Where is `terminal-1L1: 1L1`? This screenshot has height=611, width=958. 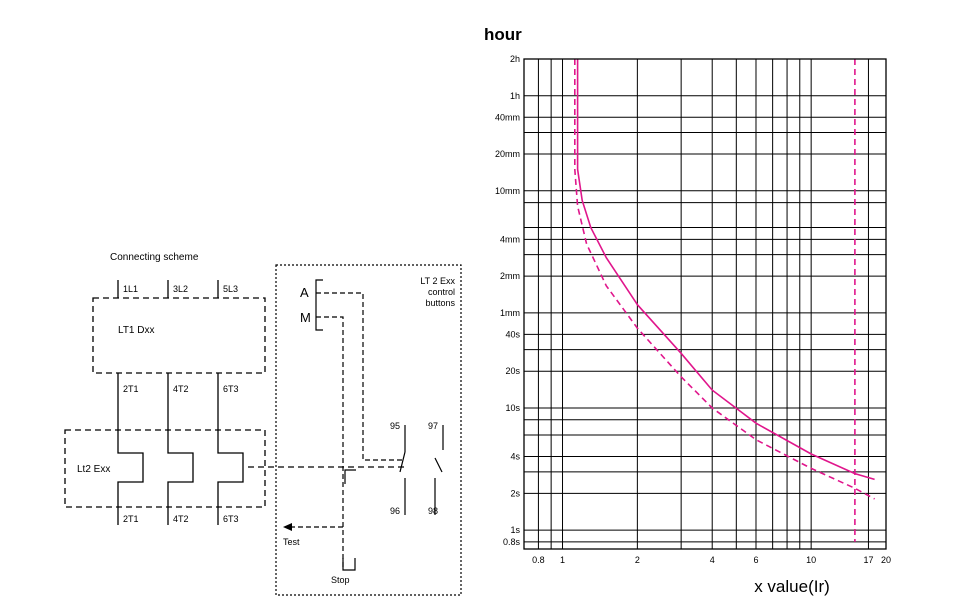 terminal-1L1: 1L1 is located at coordinates (130, 289).